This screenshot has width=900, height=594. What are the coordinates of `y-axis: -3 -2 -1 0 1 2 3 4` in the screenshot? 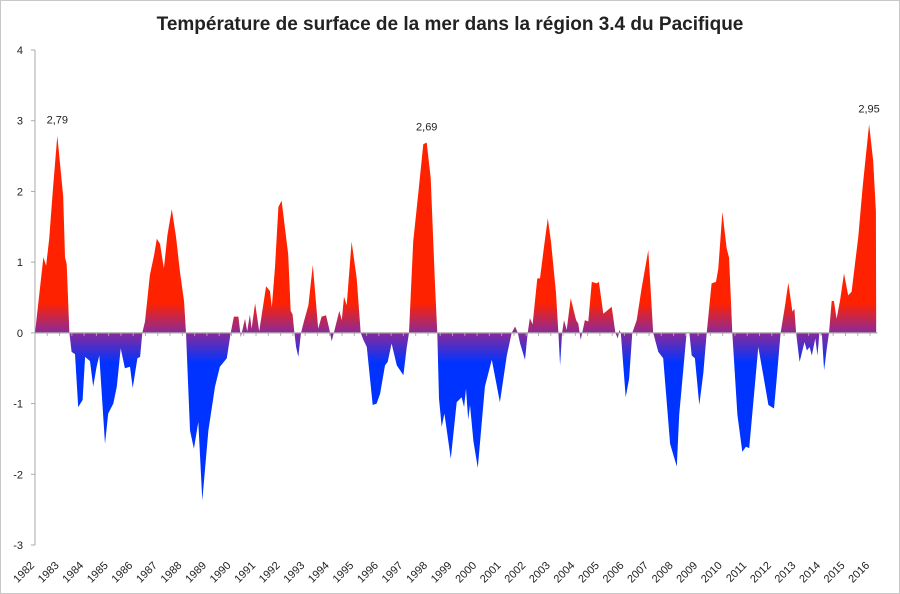 It's located at (24, 298).